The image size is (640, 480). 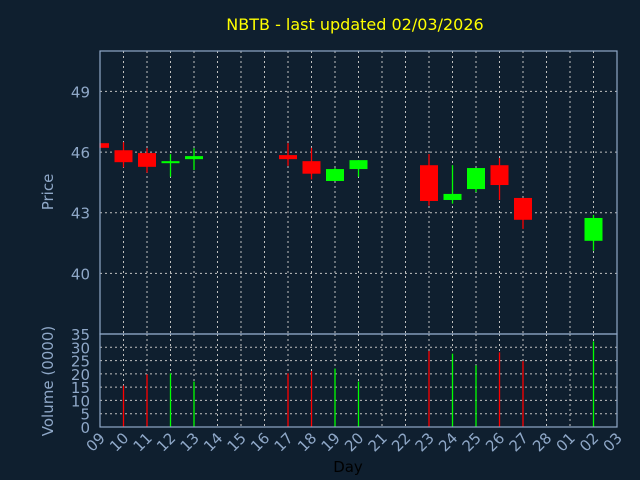 What do you see at coordinates (354, 24) in the screenshot?
I see `chart-title: NBTB - last updated 02/03/2026` at bounding box center [354, 24].